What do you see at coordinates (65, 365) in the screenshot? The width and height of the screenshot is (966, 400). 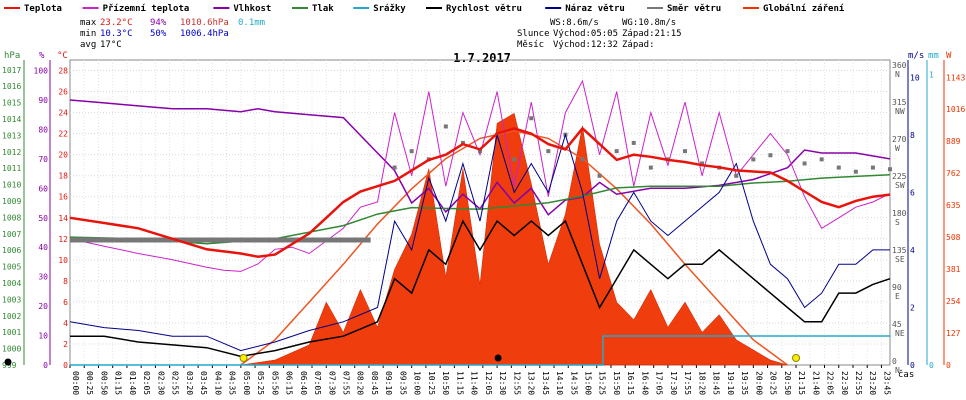 I see `c-tick-0: 0` at bounding box center [65, 365].